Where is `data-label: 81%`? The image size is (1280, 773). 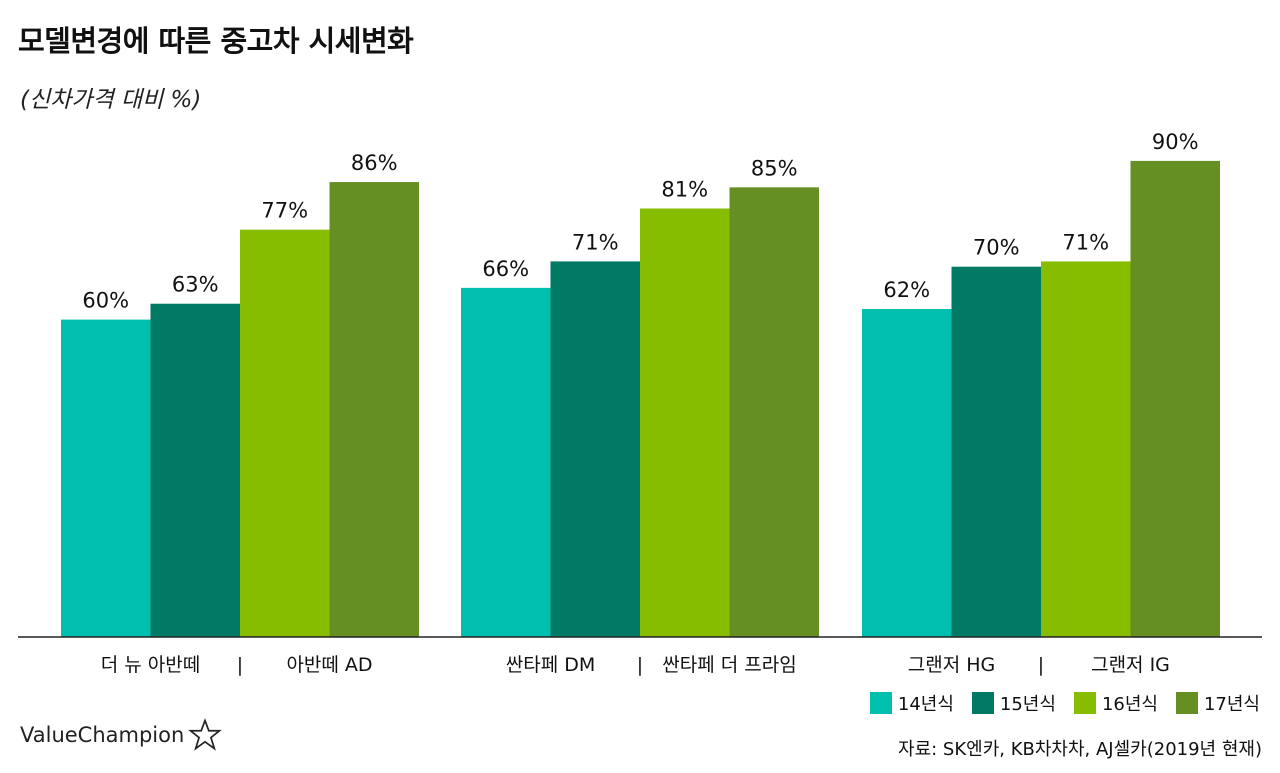
data-label: 81% is located at coordinates (684, 190).